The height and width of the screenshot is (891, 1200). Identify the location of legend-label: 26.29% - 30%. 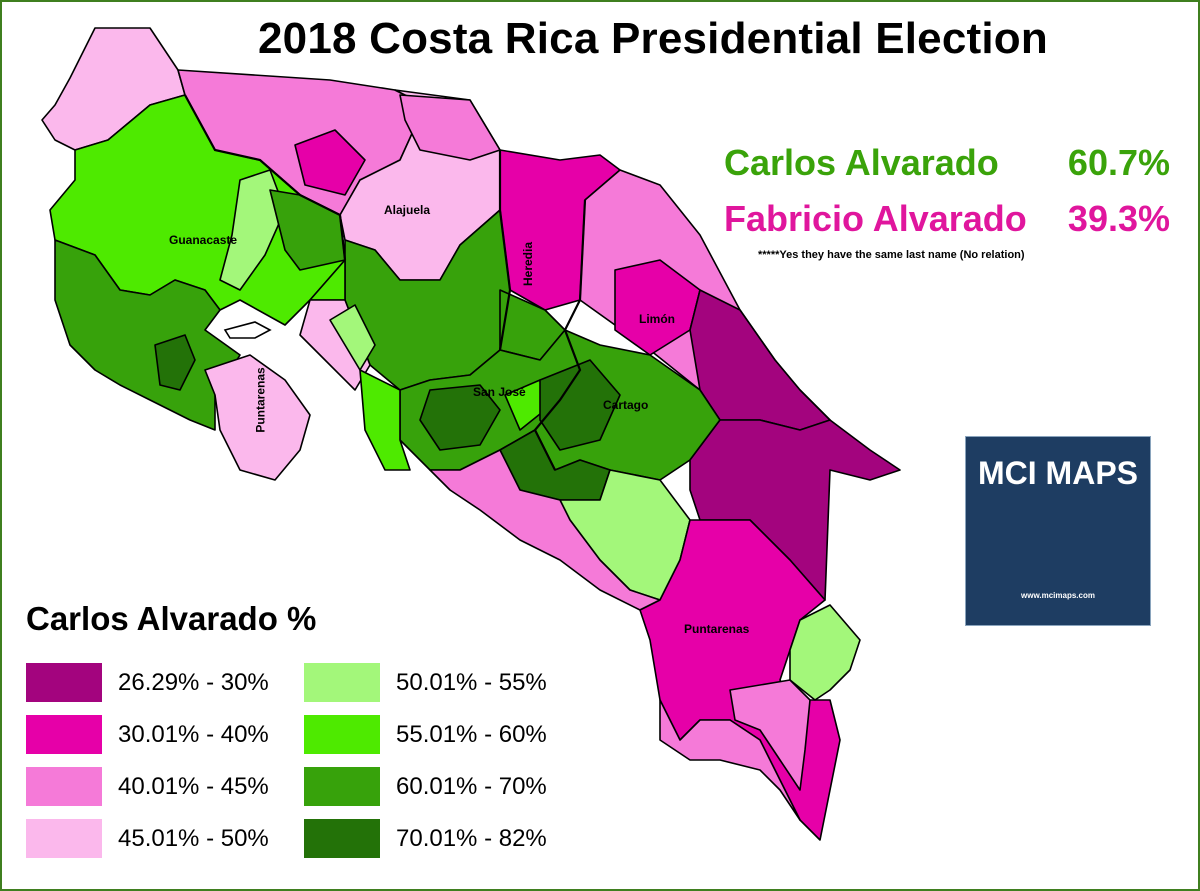
(193, 682).